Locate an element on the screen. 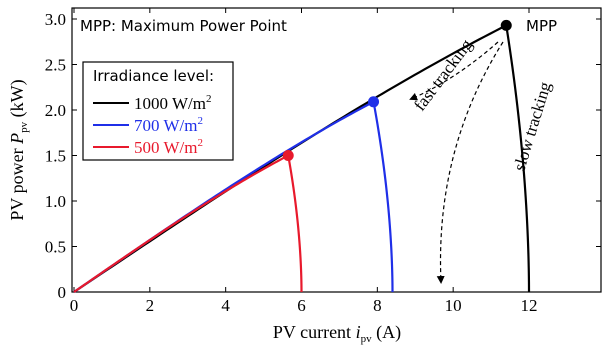 The width and height of the screenshot is (602, 347). y-tick-label: 0 is located at coordinates (62, 292).